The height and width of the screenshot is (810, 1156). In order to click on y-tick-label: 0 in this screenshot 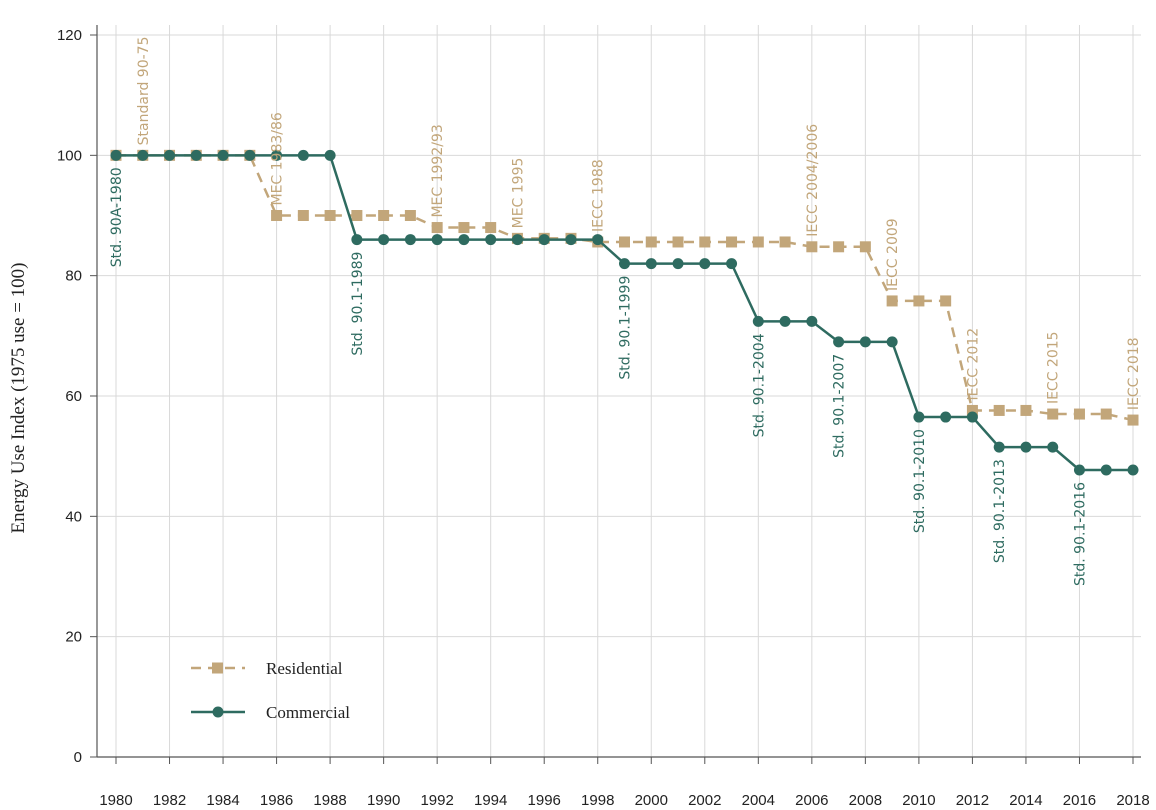, I will do `click(78, 757)`.